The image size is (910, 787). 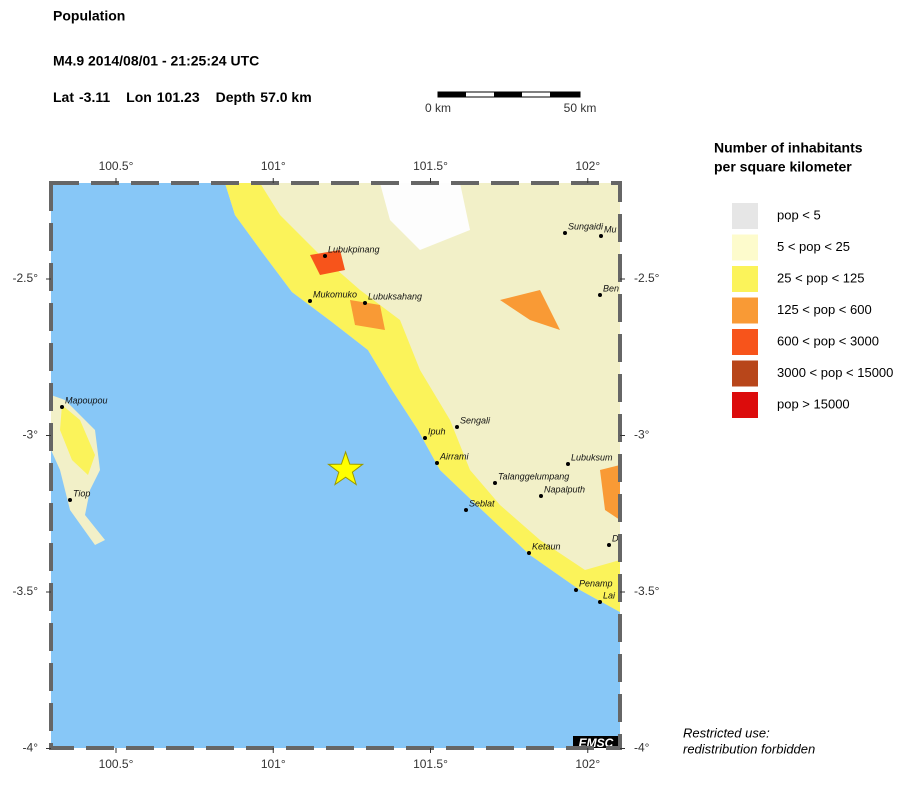 I want to click on event: M4.9 2014/08/01 - 21:25:24 UTC, so click(x=156, y=61).